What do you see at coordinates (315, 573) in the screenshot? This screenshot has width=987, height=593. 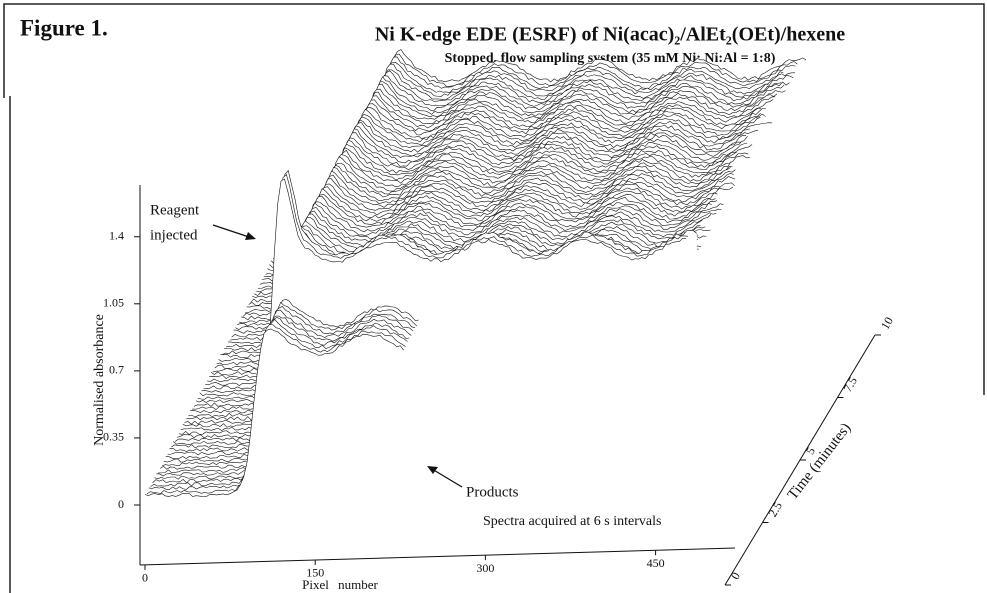 I see `x-tick-label: 150` at bounding box center [315, 573].